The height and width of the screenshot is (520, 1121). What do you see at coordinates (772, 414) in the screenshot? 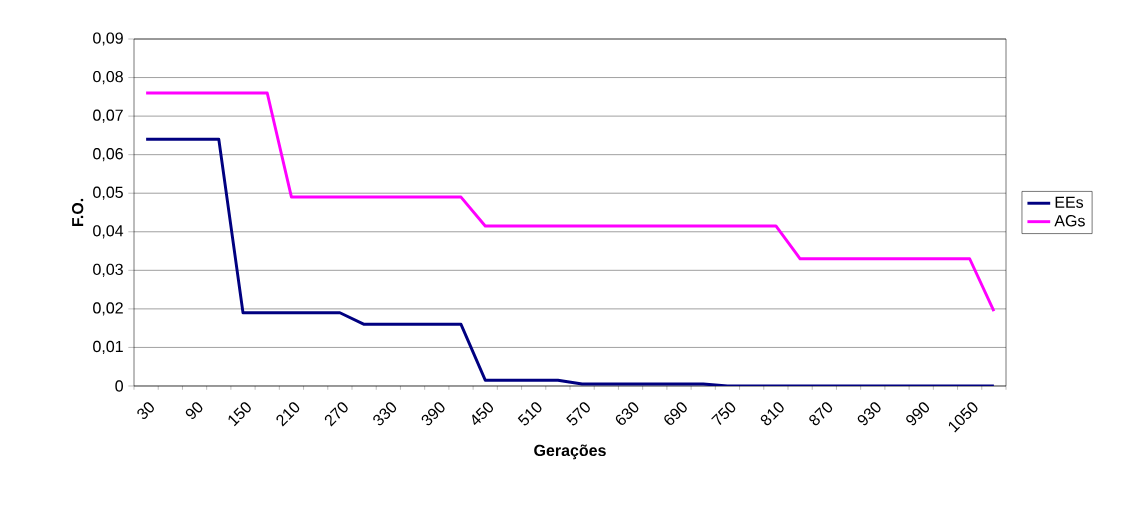
I see `x-tick-label: 810` at bounding box center [772, 414].